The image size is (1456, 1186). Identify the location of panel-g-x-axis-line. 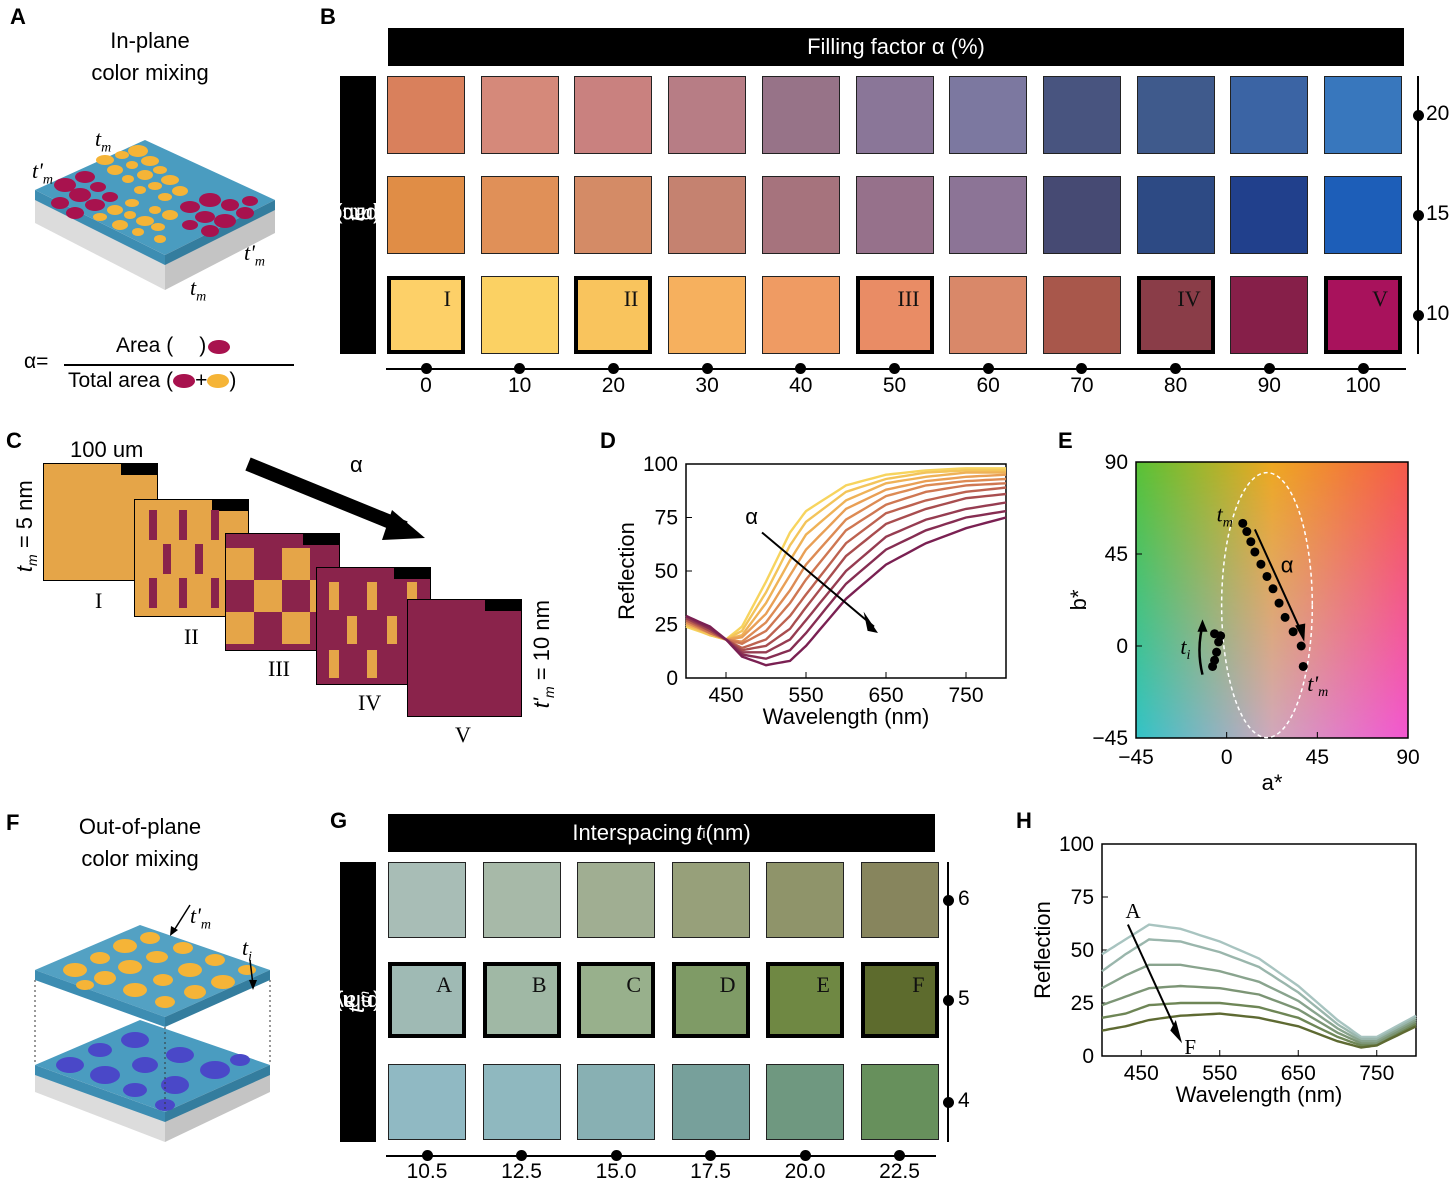
(661, 1156).